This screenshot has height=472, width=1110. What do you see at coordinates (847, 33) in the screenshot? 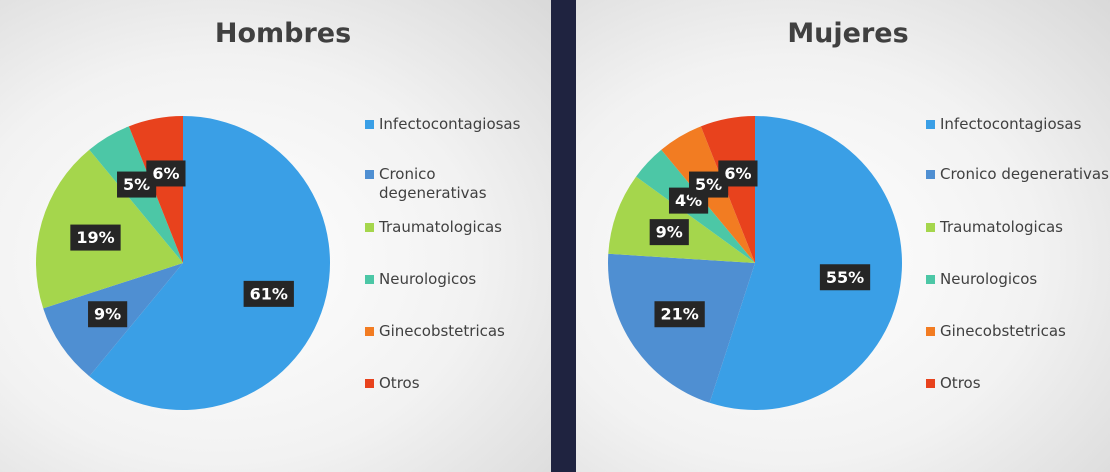
I see `chart-title: Mujeres` at bounding box center [847, 33].